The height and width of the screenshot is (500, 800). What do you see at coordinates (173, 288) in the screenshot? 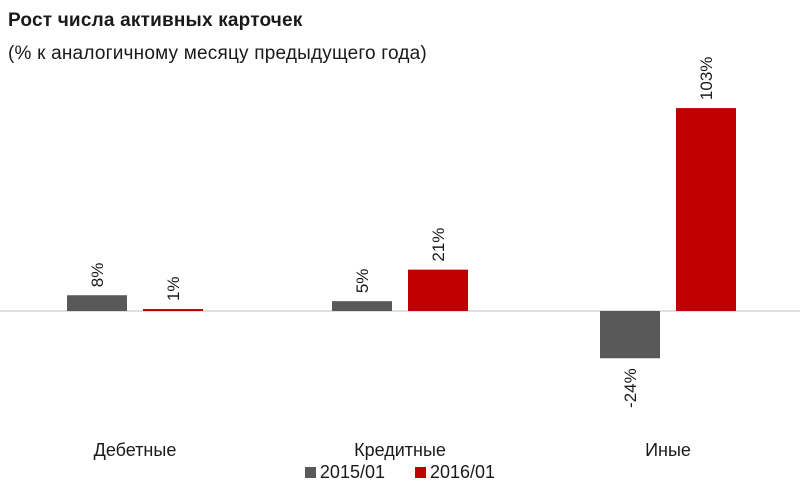
I see `value-label-2016-01-0: 1%` at bounding box center [173, 288].